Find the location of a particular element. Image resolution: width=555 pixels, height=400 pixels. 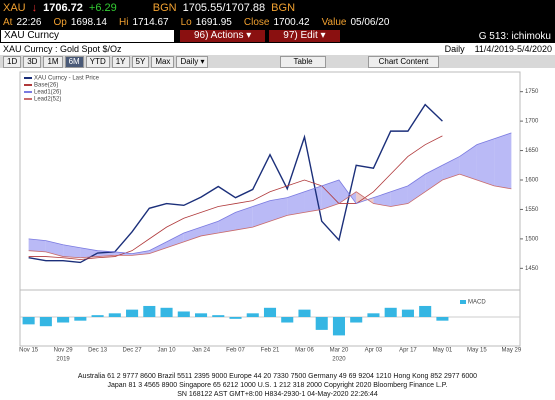

label: Lo is located at coordinates (186, 22).